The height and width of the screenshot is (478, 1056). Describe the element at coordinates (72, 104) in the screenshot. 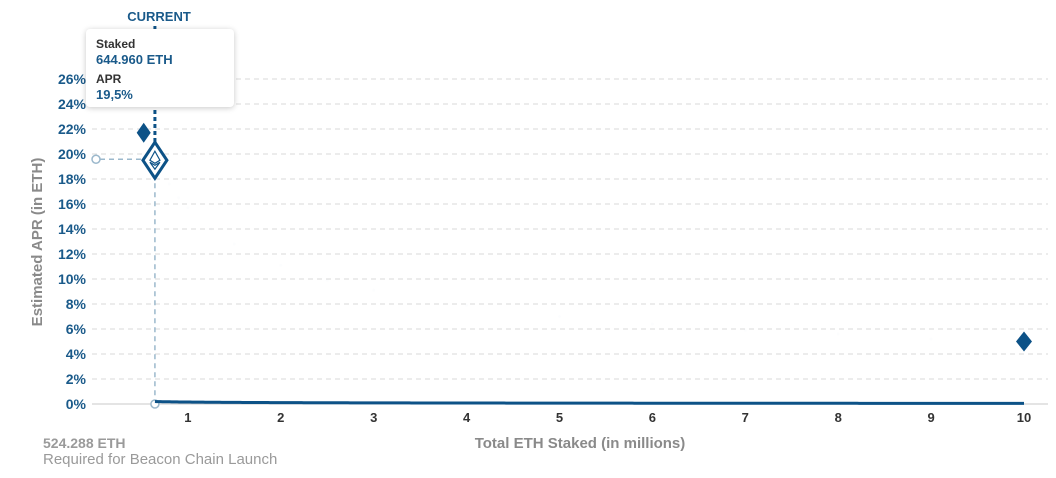

I see `y-tick-label: 24%` at that location.